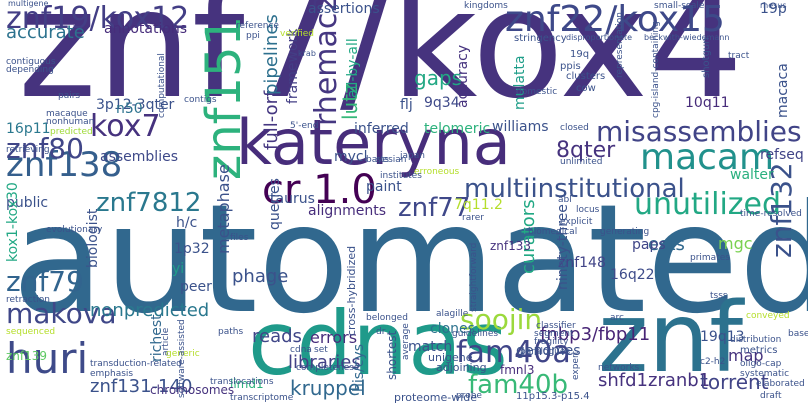 The height and width of the screenshot is (404, 808). I want to click on word: sequenced, so click(31, 332).